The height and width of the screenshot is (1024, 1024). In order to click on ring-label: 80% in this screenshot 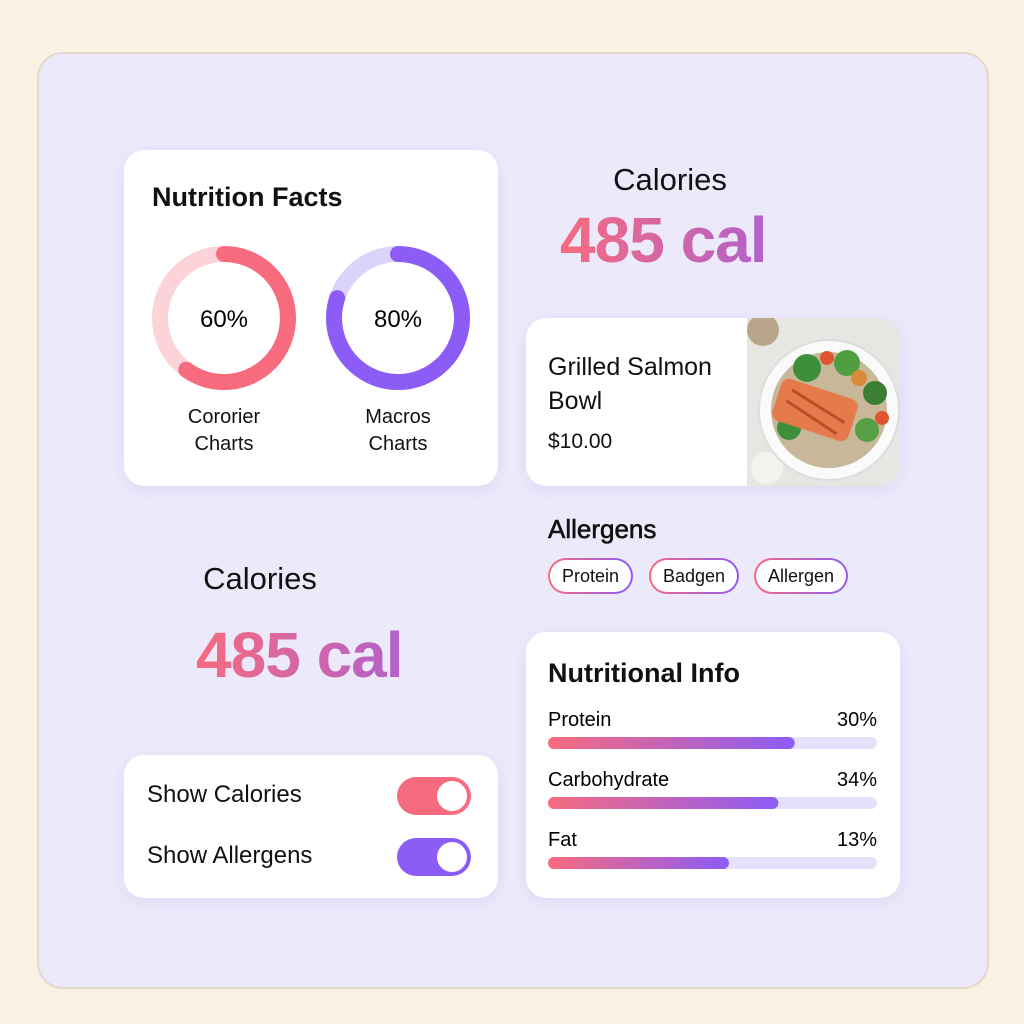, I will do `click(398, 319)`.